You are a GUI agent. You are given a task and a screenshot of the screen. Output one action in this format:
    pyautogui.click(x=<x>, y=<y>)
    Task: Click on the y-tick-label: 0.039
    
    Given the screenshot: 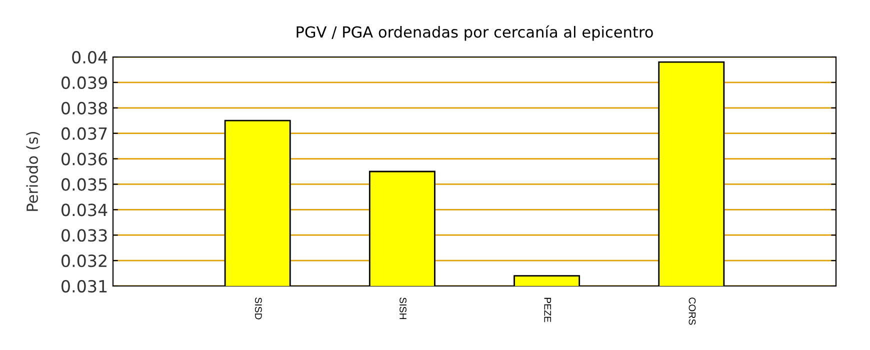 What is the action you would take?
    pyautogui.click(x=84, y=83)
    